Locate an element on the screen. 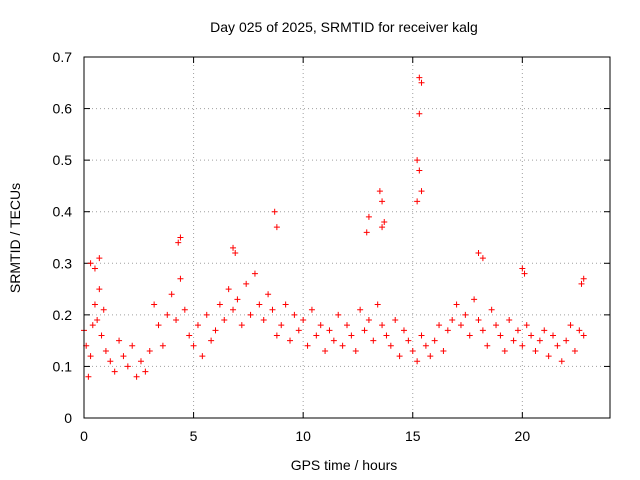 The width and height of the screenshot is (640, 480). x-tick-label: 15 is located at coordinates (413, 436).